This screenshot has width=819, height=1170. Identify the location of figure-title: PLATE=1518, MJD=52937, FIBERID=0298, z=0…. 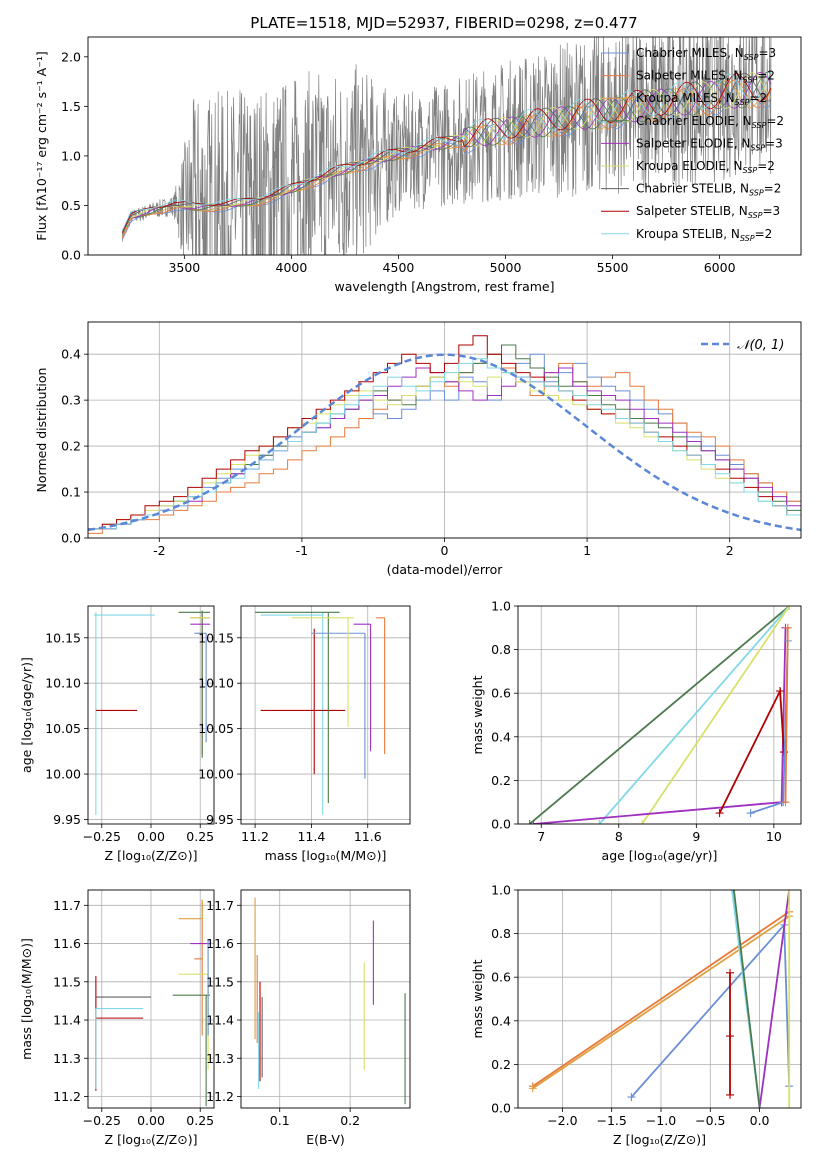
(443, 23).